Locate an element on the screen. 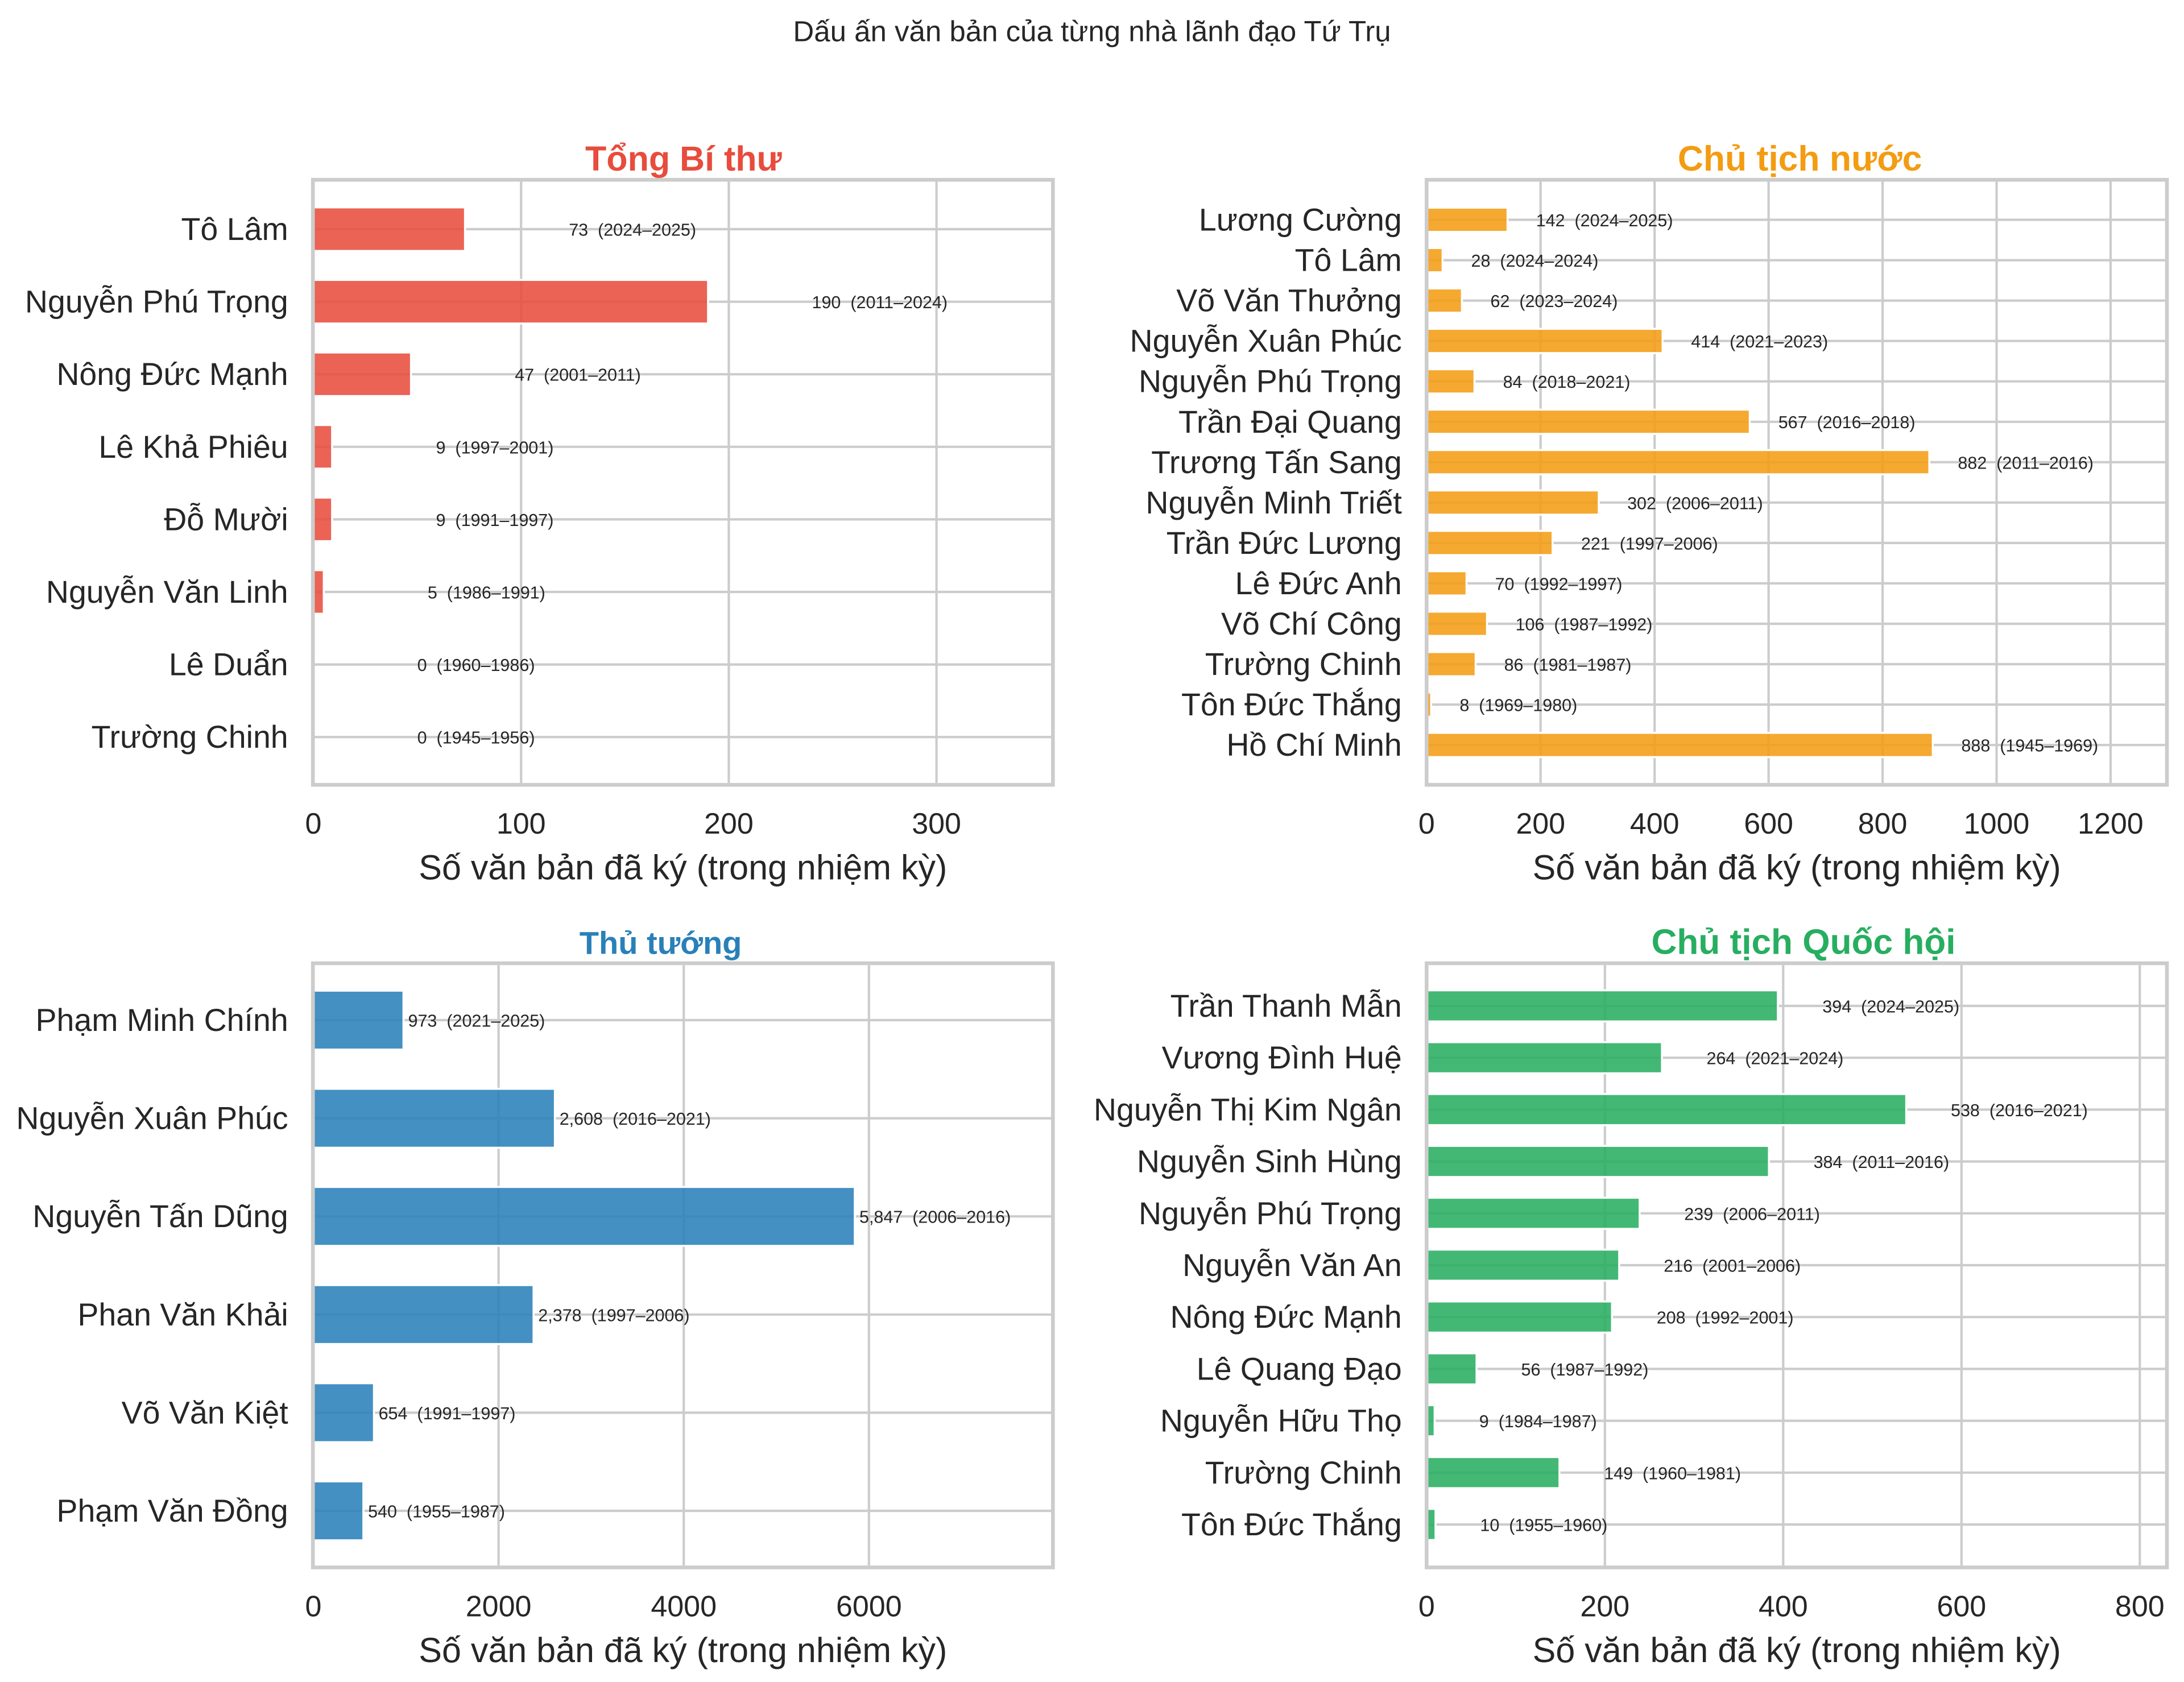 This screenshot has width=2184, height=1682. svg-text: 0 (1960–1986) is located at coordinates (476, 665).